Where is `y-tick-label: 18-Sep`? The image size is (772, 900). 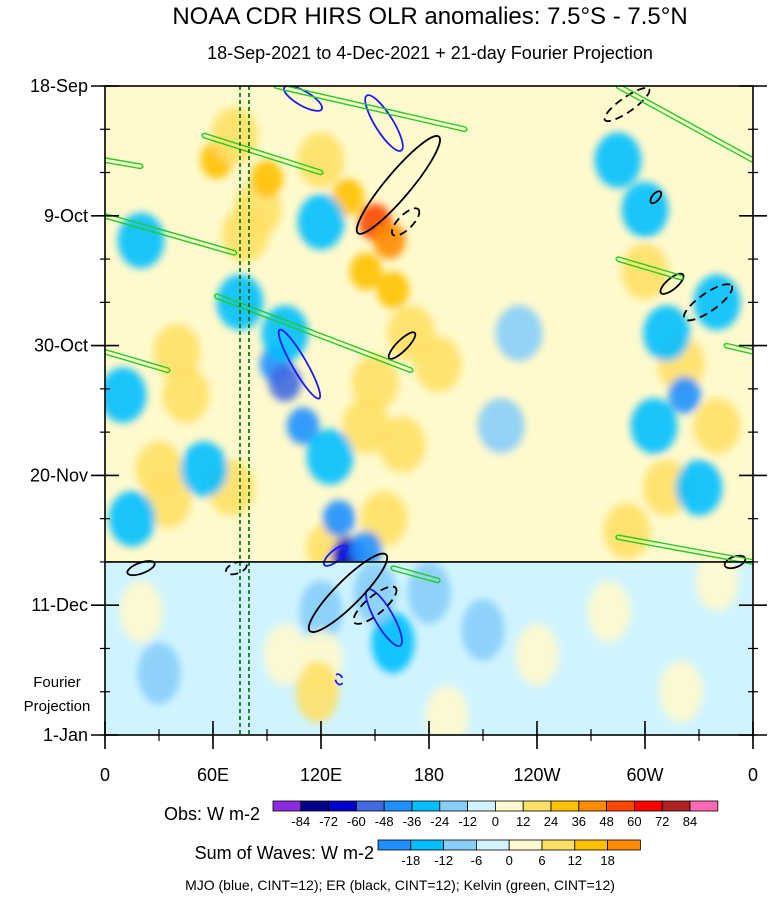 y-tick-label: 18-Sep is located at coordinates (59, 86).